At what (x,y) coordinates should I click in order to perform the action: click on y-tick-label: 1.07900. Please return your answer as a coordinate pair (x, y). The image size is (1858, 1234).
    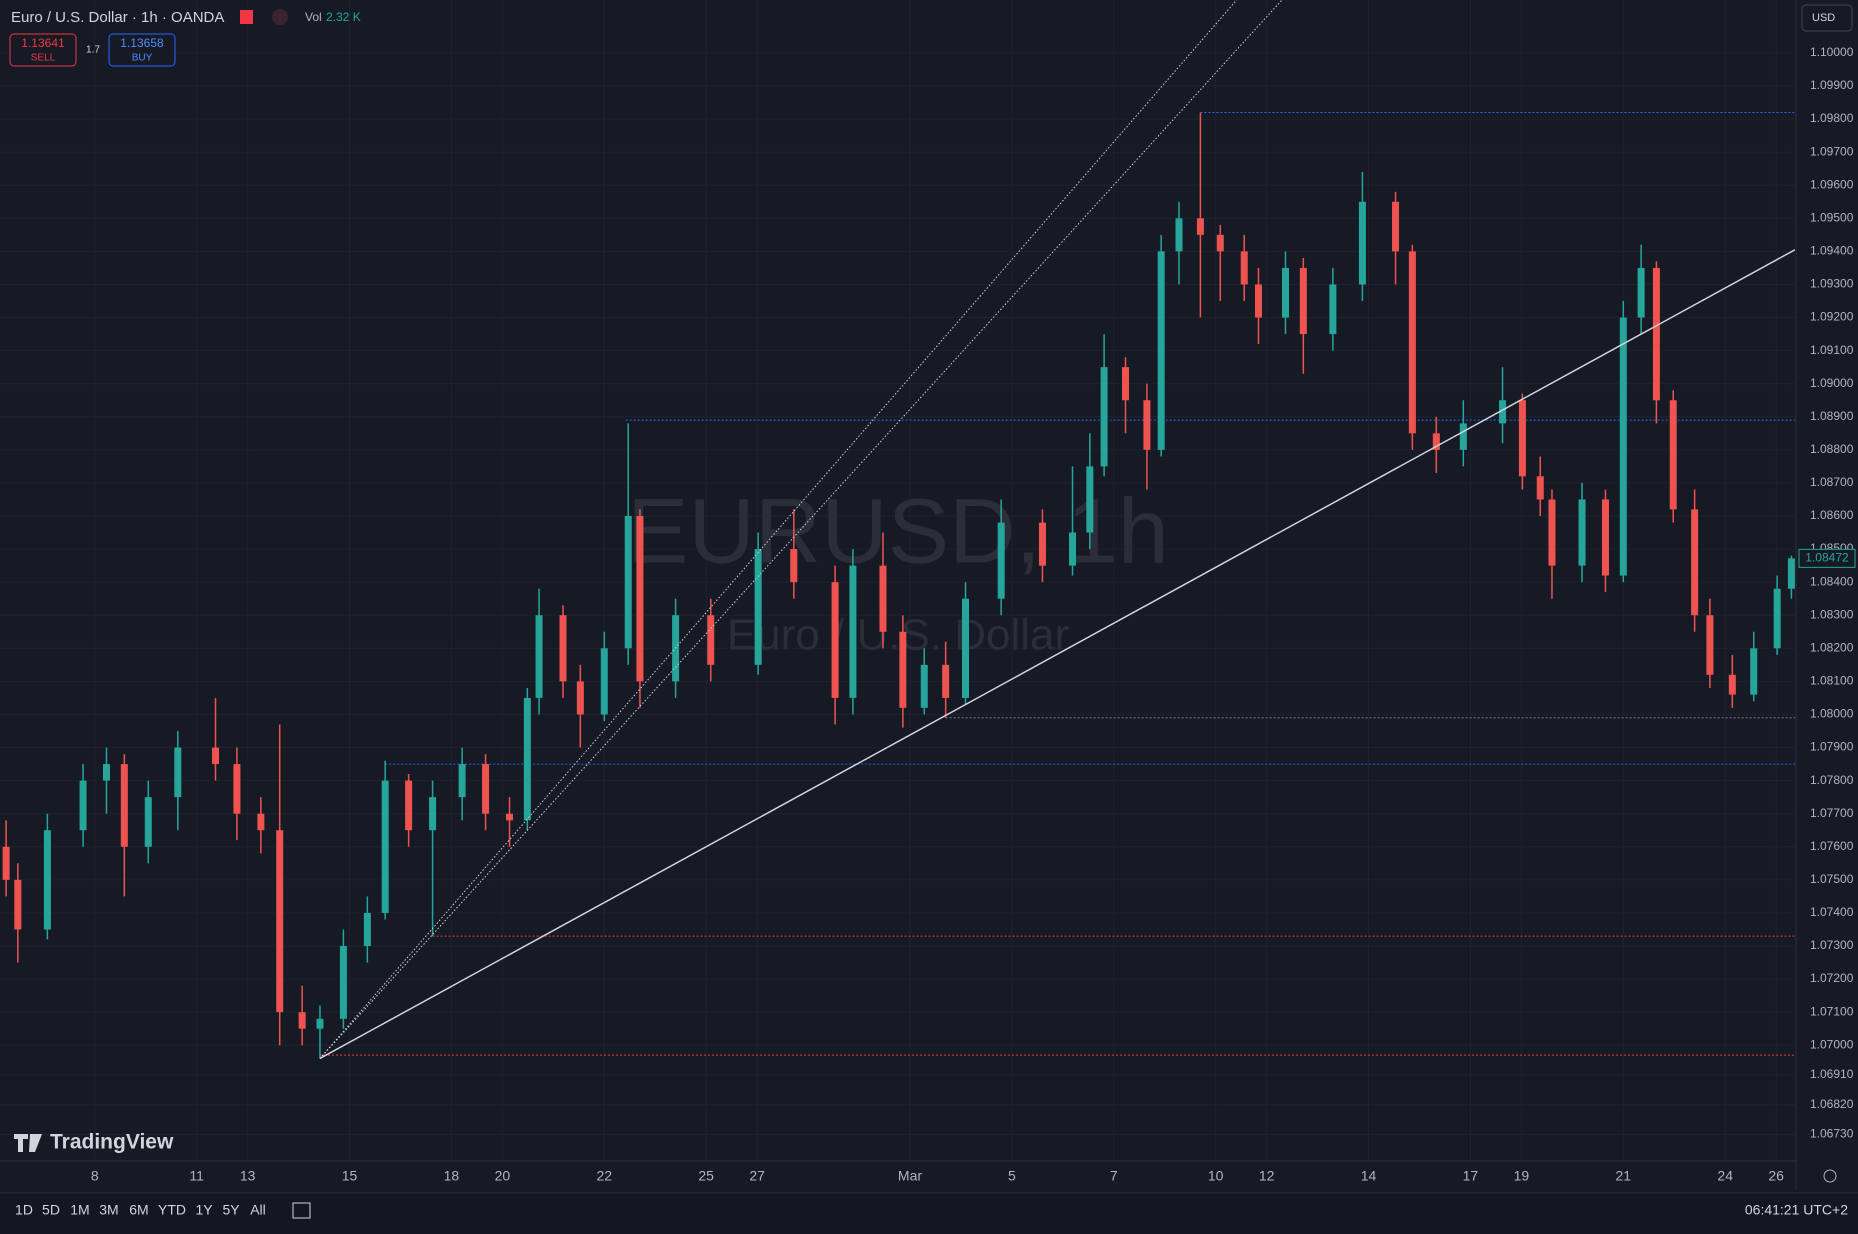
    Looking at the image, I should click on (1832, 747).